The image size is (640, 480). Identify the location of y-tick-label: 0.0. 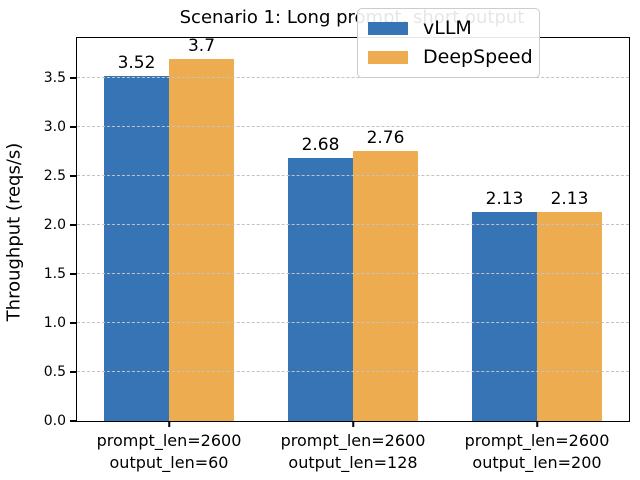
(54, 421).